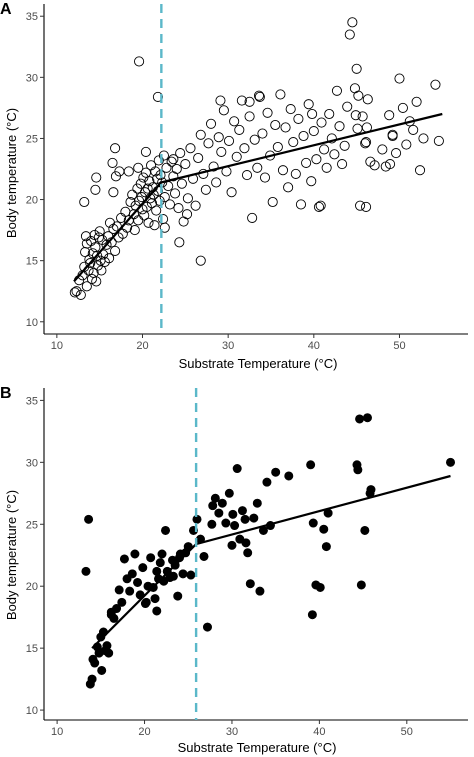  What do you see at coordinates (399, 346) in the screenshot?
I see `panel-a-x-tick-label: 50` at bounding box center [399, 346].